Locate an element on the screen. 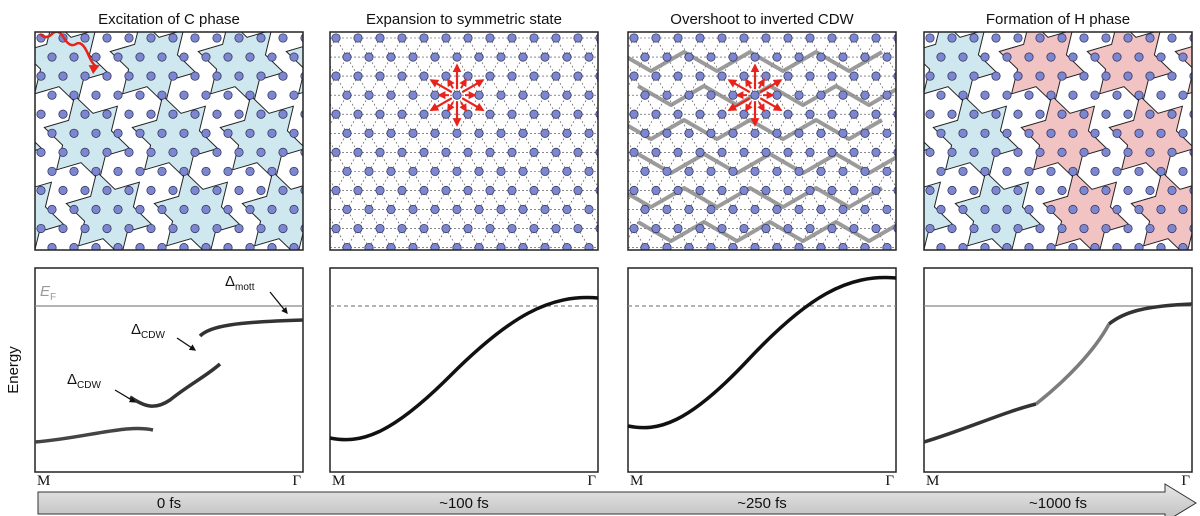  band is located at coordinates (175, 385).